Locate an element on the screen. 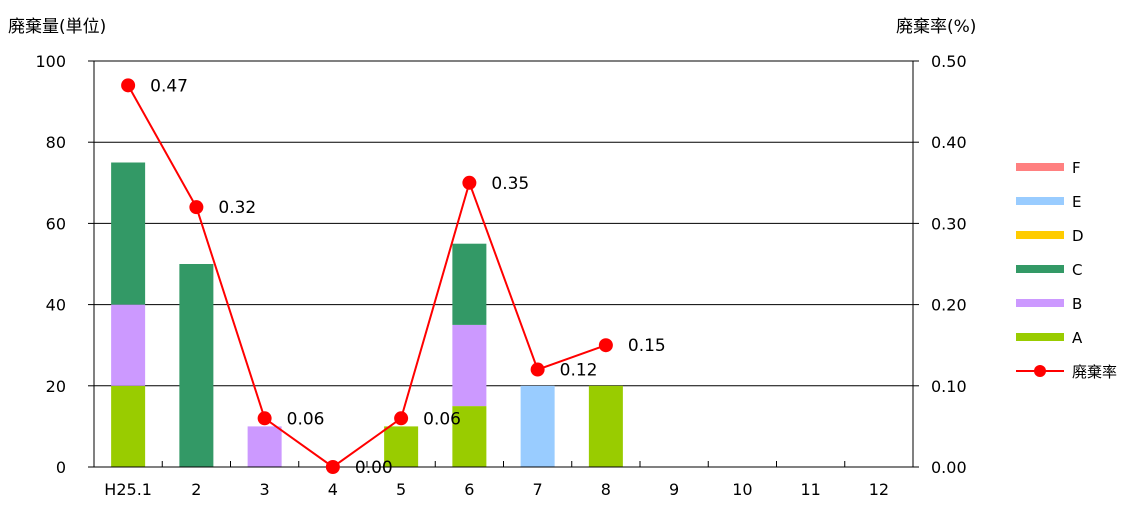 The width and height of the screenshot is (1138, 505). legend-swatch-d is located at coordinates (1040, 235).